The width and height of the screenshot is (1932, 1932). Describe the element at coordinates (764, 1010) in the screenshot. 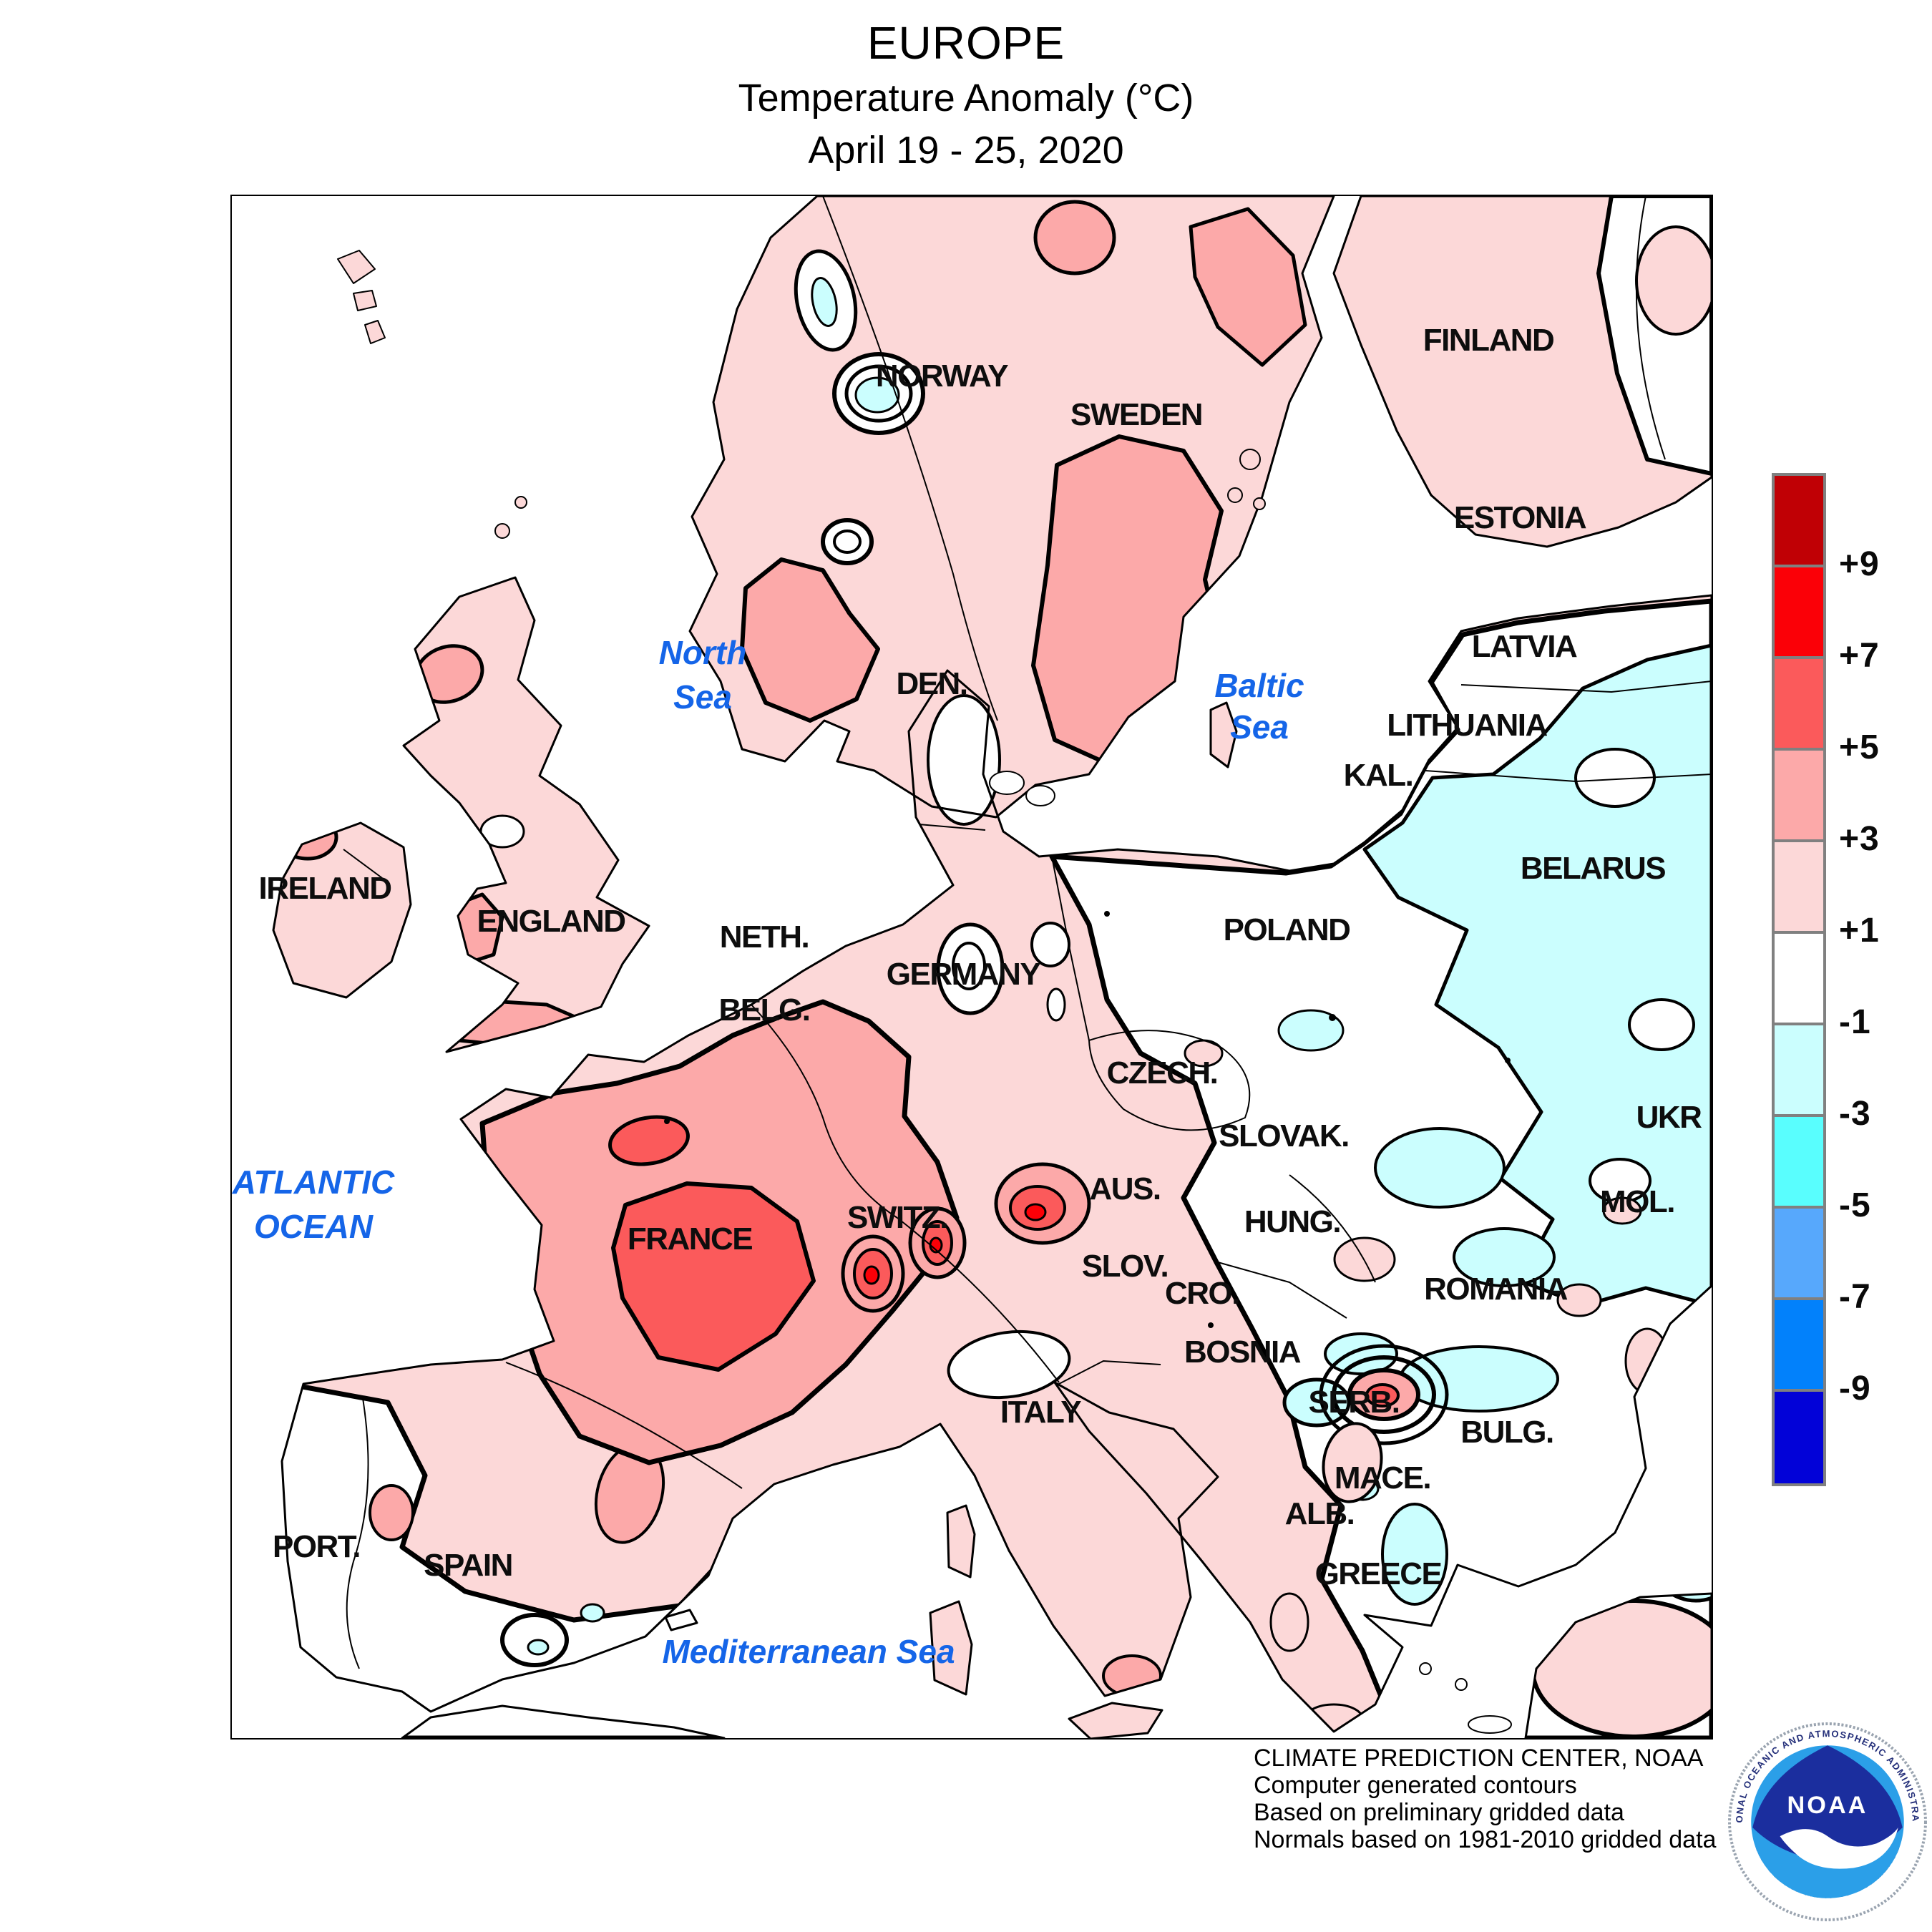

I see `country-label-belg: BELG.` at that location.